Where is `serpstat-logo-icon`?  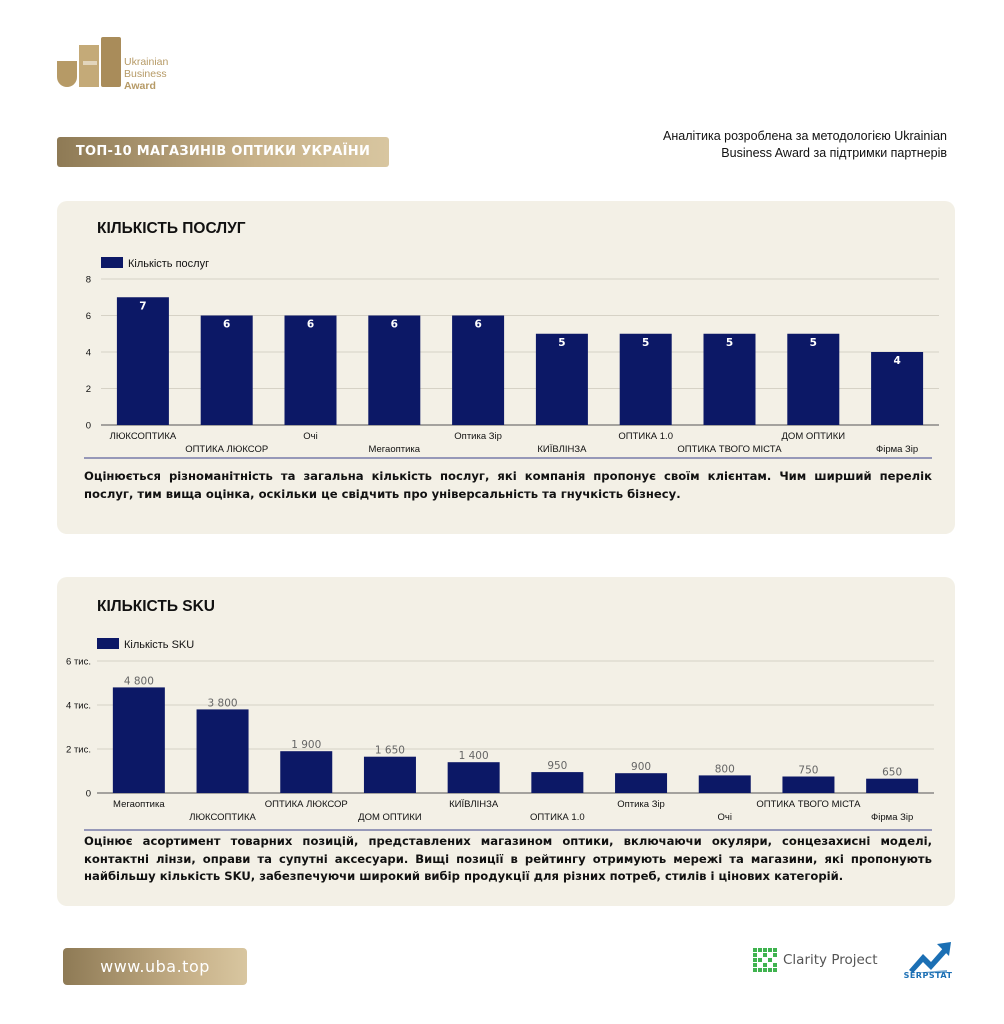 serpstat-logo-icon is located at coordinates (930, 957).